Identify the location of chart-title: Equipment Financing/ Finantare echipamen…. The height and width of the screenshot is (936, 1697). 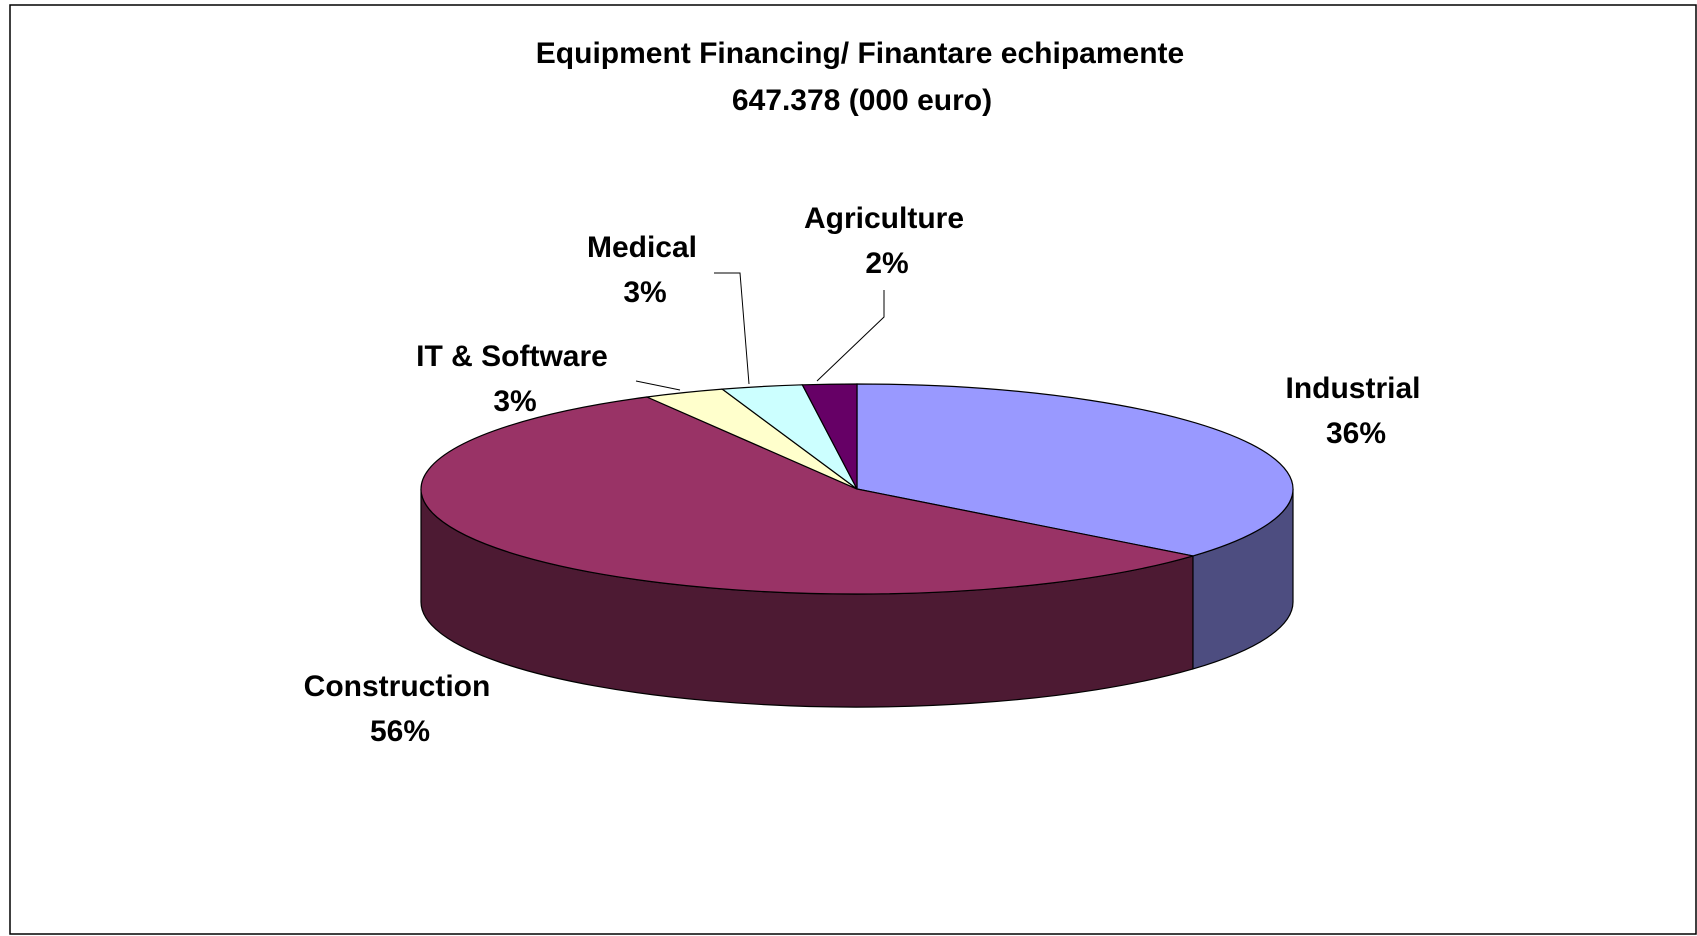
(860, 53).